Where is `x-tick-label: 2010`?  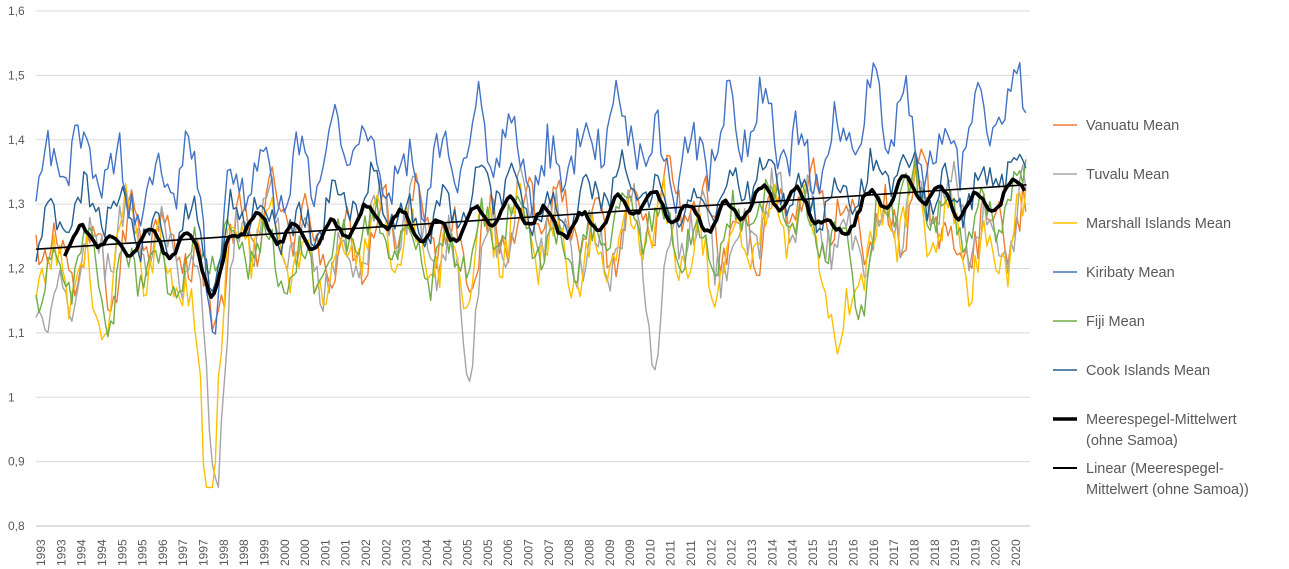
x-tick-label: 2010 is located at coordinates (650, 552).